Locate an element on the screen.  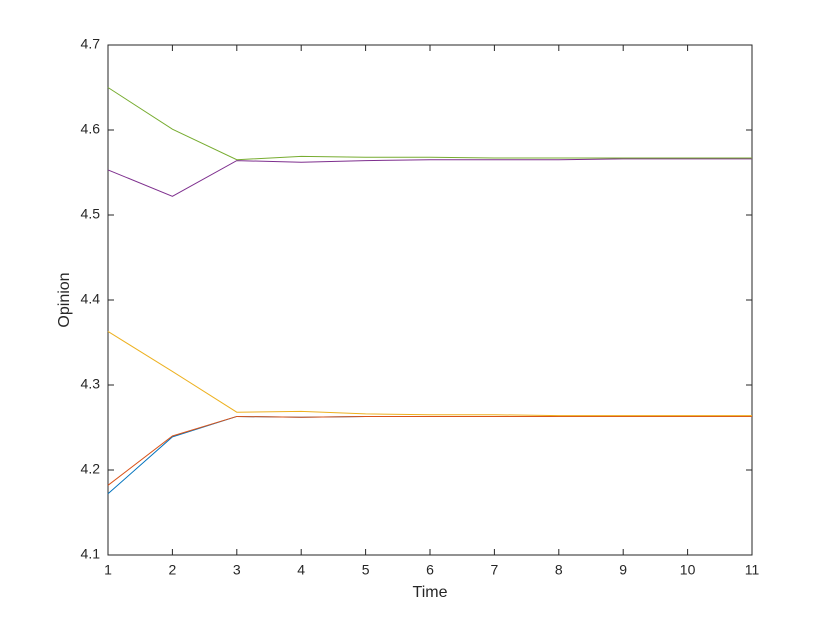
y-tick-label: 4.3 is located at coordinates (91, 384).